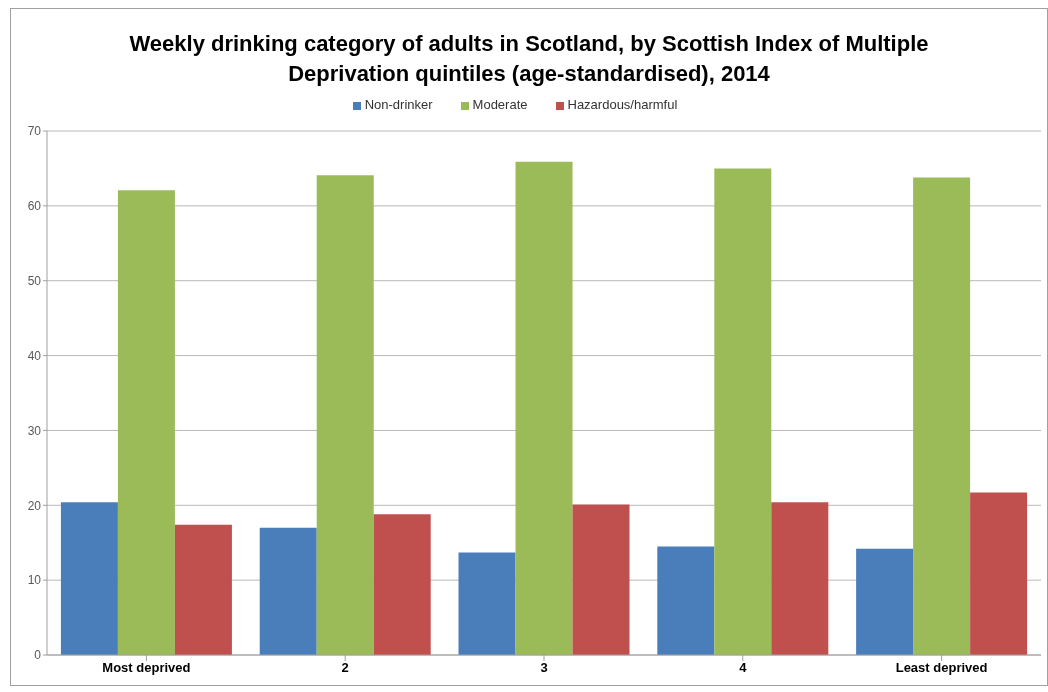 The width and height of the screenshot is (1048, 692). I want to click on y-tick-label: 50, so click(34, 280).